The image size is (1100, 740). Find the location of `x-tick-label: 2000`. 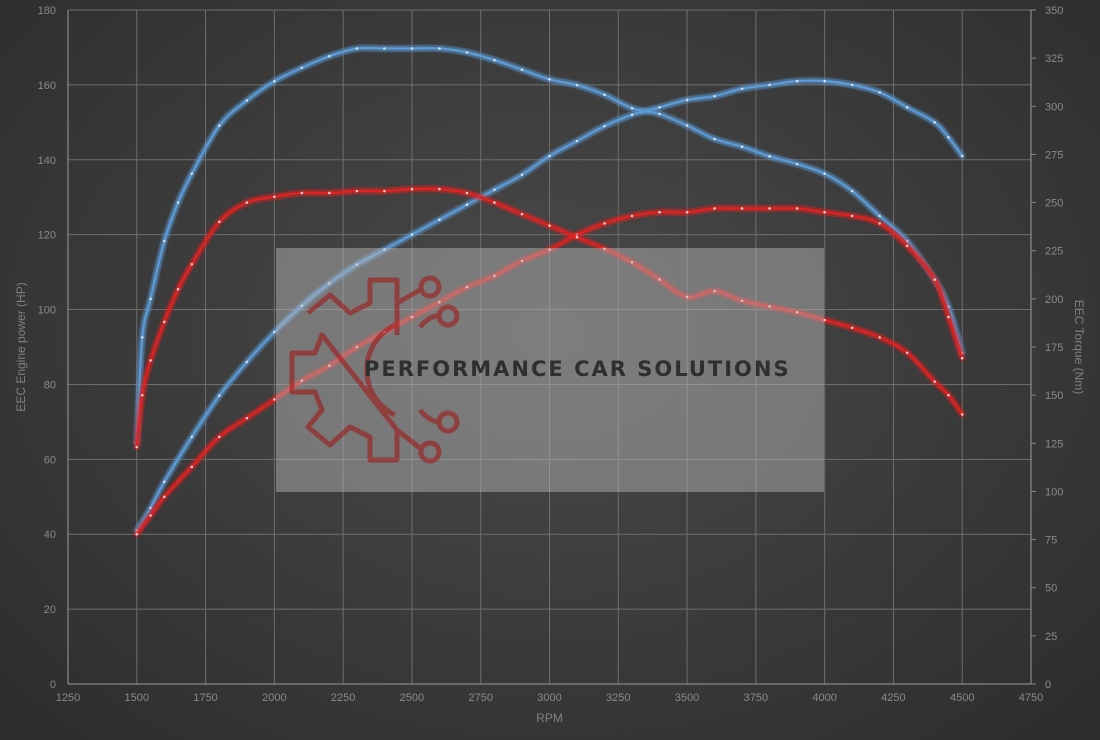

x-tick-label: 2000 is located at coordinates (274, 698).